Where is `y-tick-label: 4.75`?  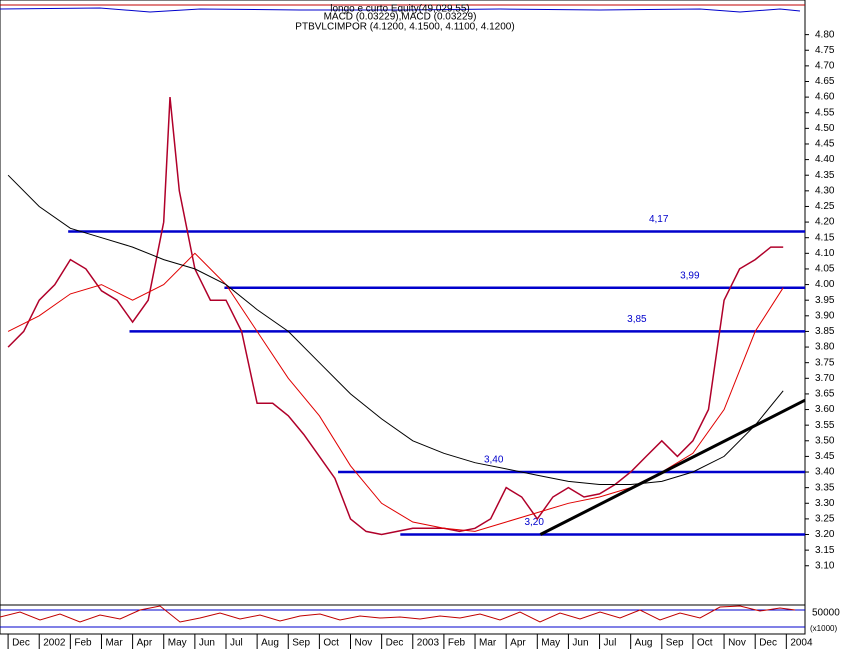
y-tick-label: 4.75 is located at coordinates (825, 50).